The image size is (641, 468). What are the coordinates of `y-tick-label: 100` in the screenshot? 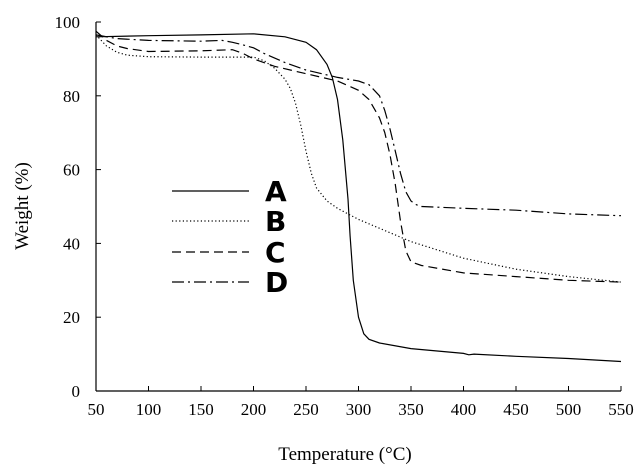 It's located at (68, 22).